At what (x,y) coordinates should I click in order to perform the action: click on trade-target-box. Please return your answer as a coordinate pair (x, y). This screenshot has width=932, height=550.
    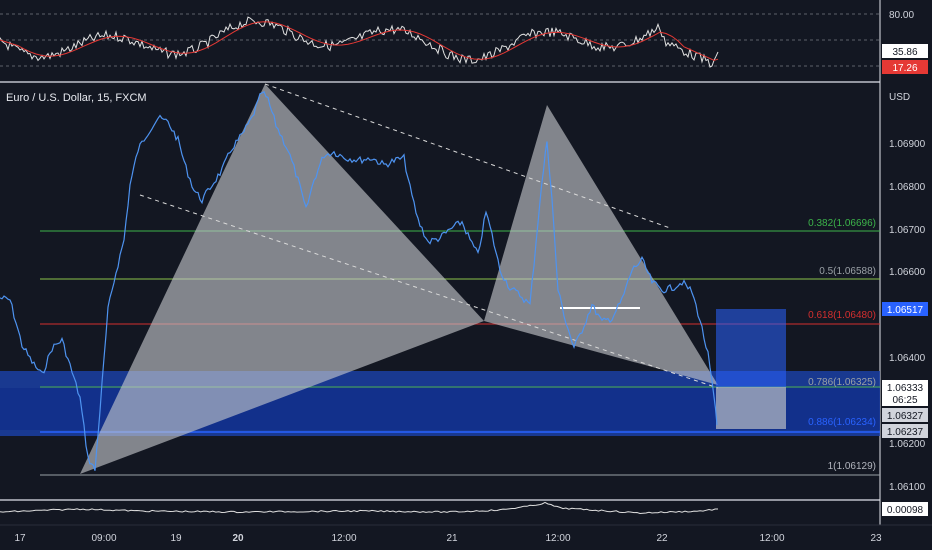
    Looking at the image, I should click on (751, 348).